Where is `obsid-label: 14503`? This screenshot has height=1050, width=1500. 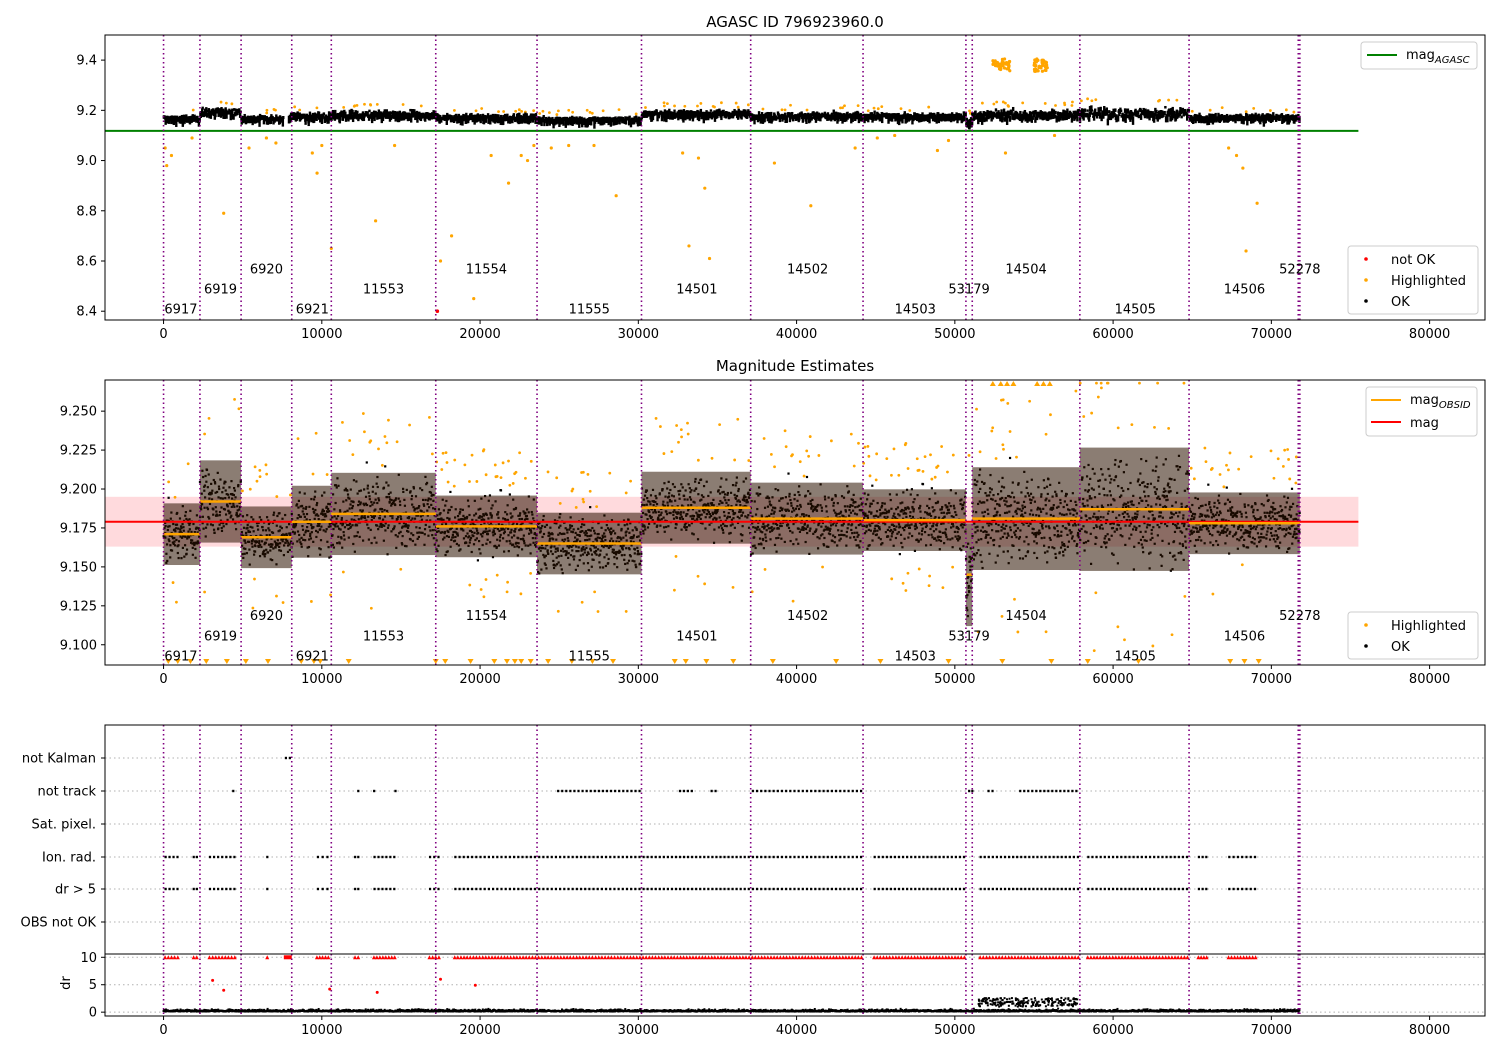 obsid-label: 14503 is located at coordinates (915, 310).